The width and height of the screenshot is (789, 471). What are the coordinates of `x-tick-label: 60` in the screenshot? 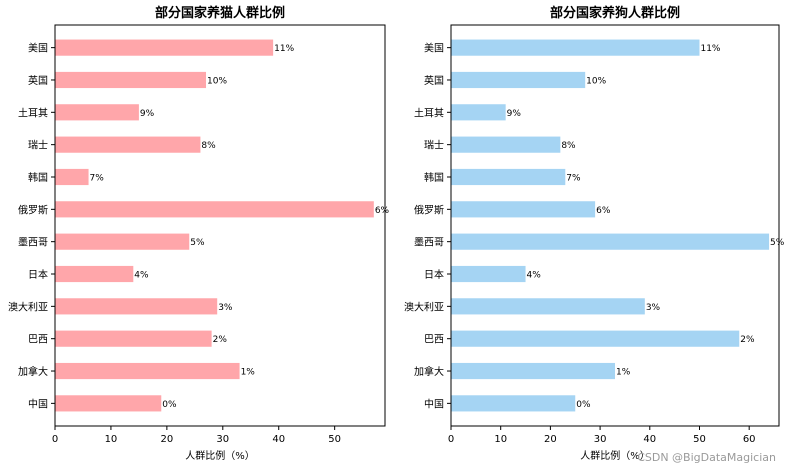 It's located at (749, 439).